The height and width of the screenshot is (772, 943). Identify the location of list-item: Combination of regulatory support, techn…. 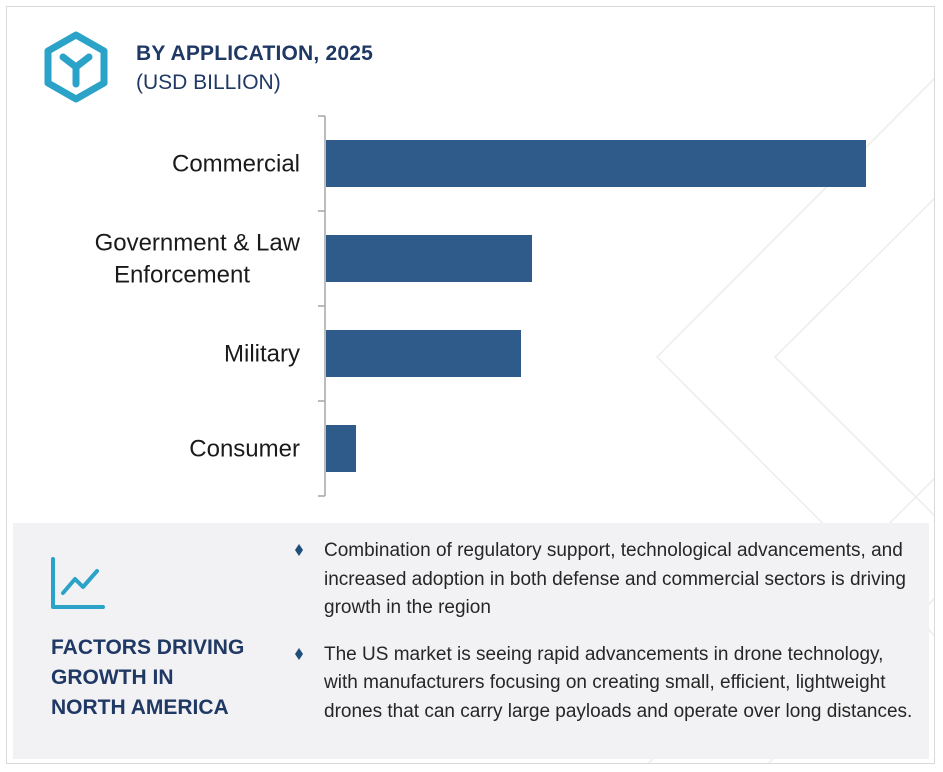
(604, 580).